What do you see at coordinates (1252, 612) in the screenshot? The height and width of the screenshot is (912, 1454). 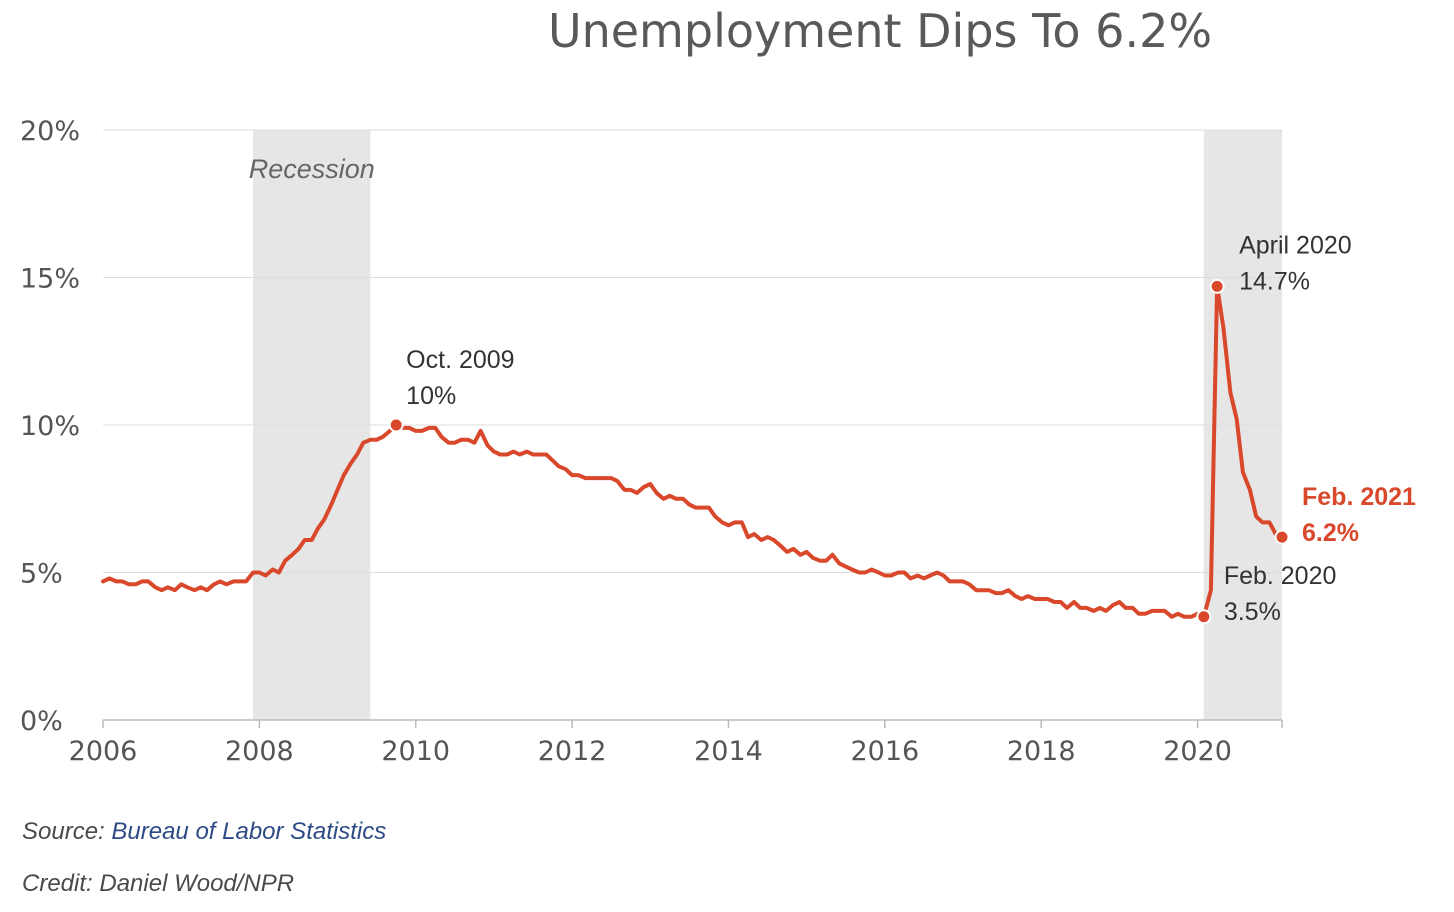 I see `annotation-value: 3.5%` at bounding box center [1252, 612].